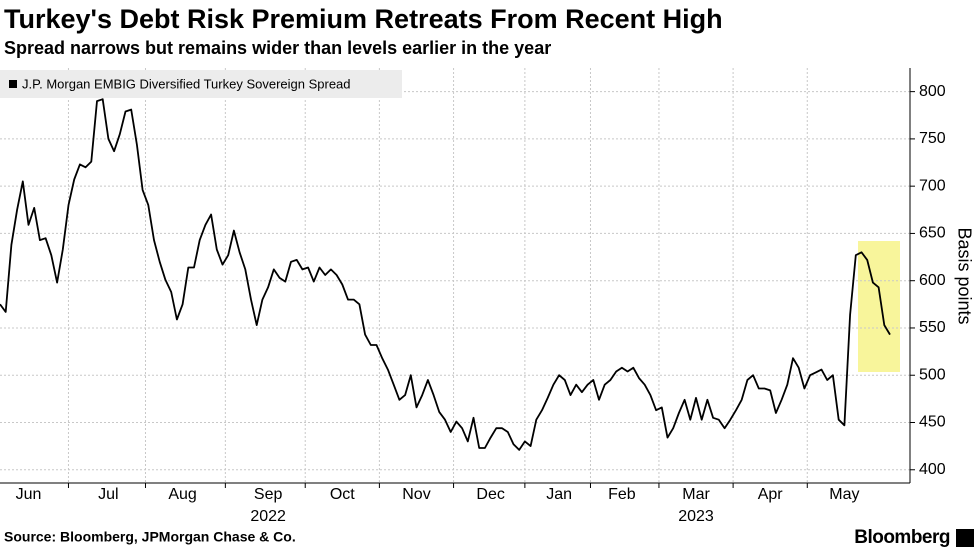  I want to click on y-tick-label: 650, so click(932, 233).